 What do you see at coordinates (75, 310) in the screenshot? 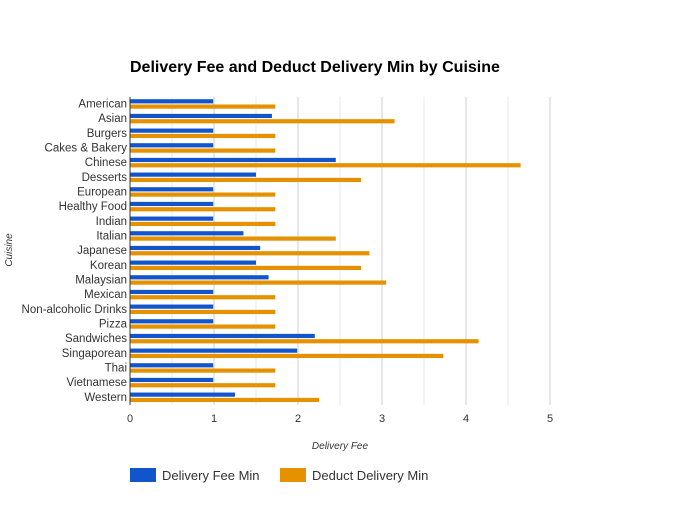
I see `category-label: Non-alcoholic Drinks` at bounding box center [75, 310].